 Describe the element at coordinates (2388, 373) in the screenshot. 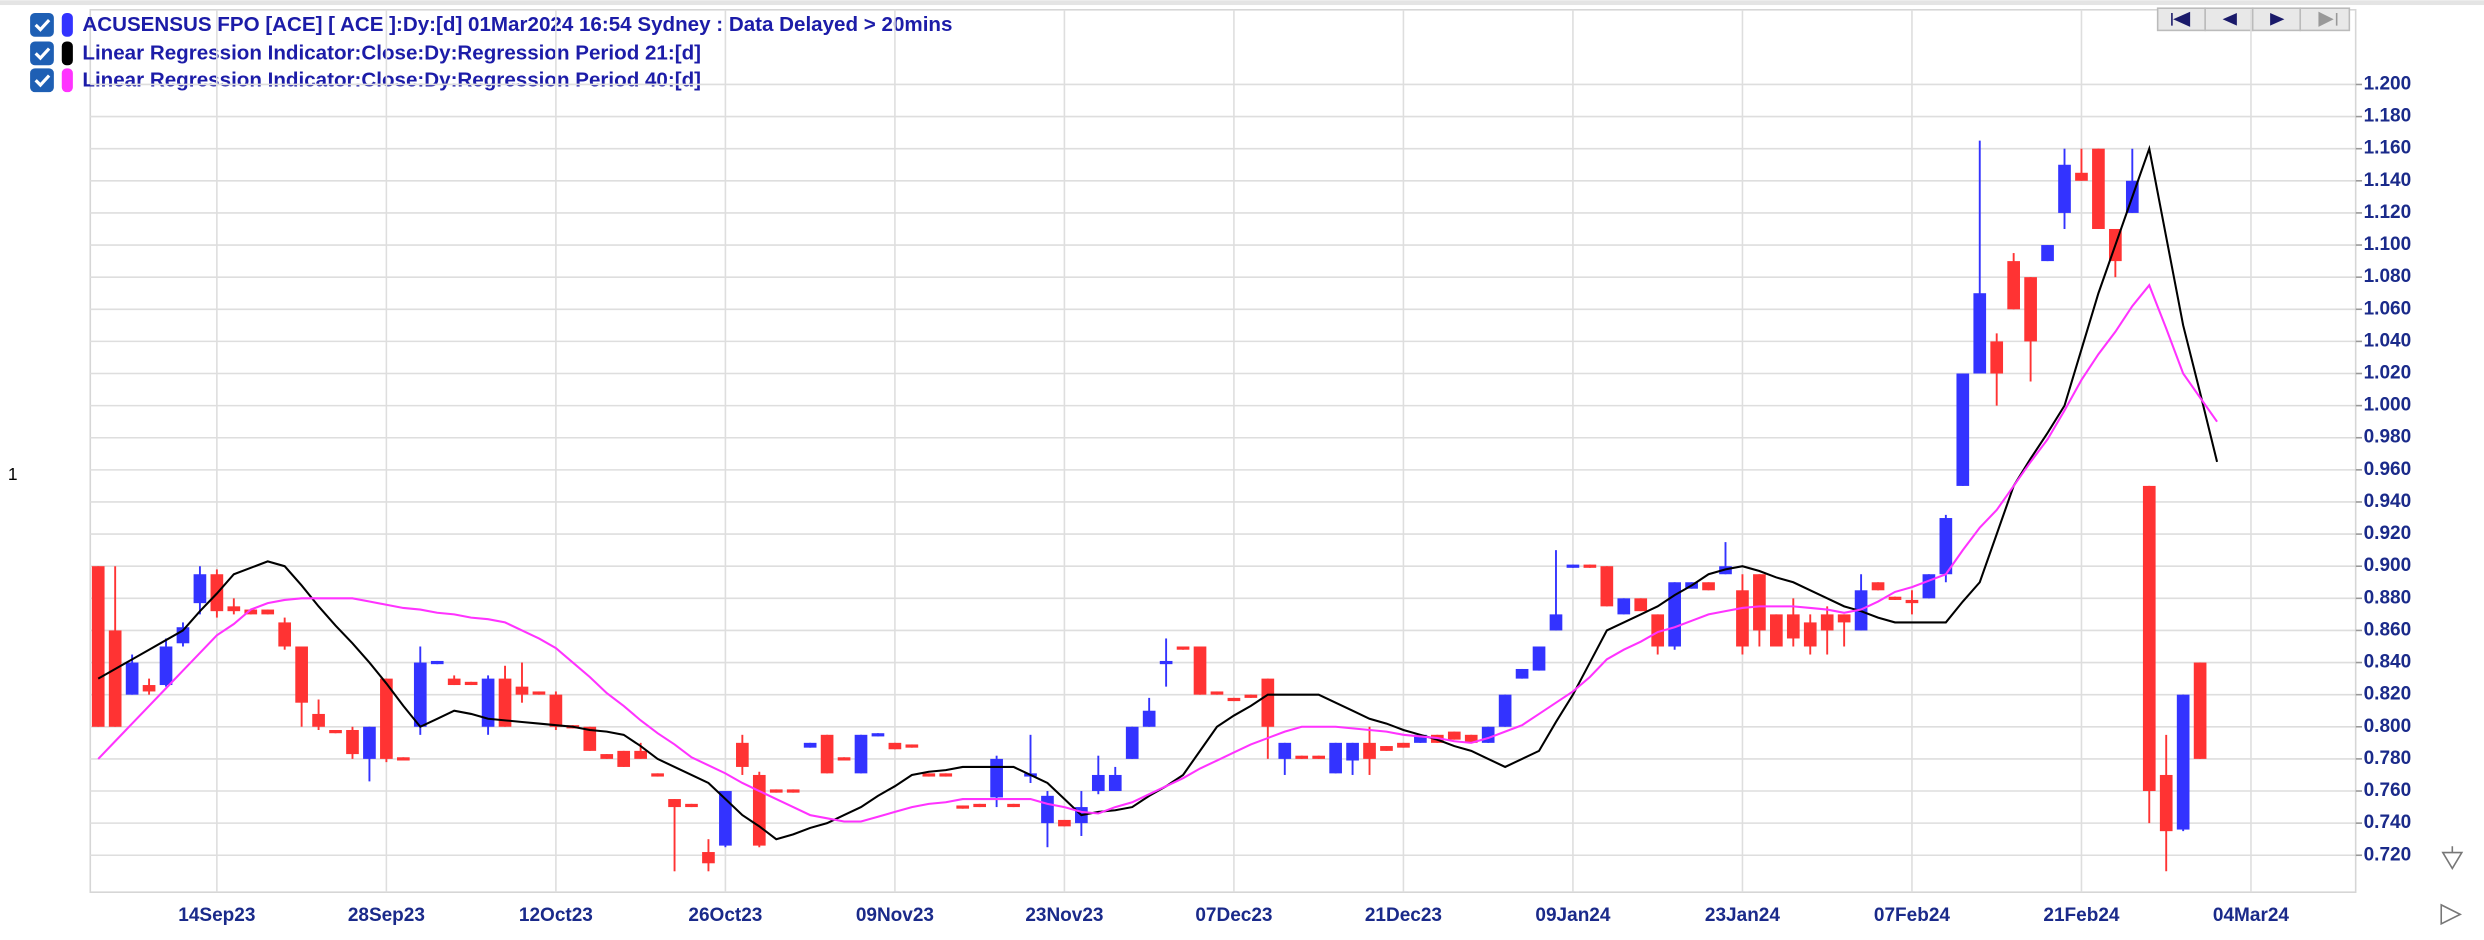

I see `y-tick-label: 1.020` at that location.